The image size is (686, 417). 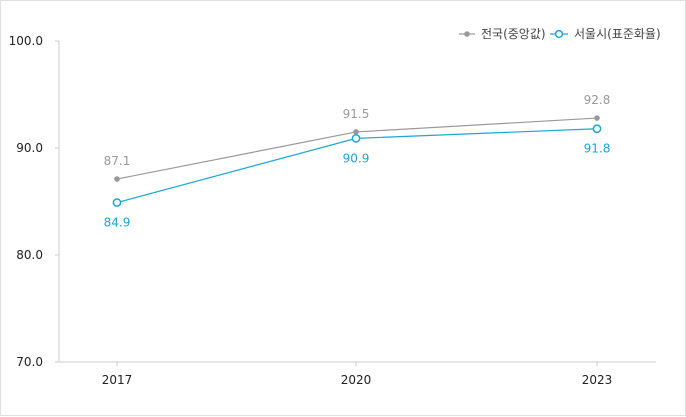 I want to click on x-tick-label: 2017, so click(x=117, y=380).